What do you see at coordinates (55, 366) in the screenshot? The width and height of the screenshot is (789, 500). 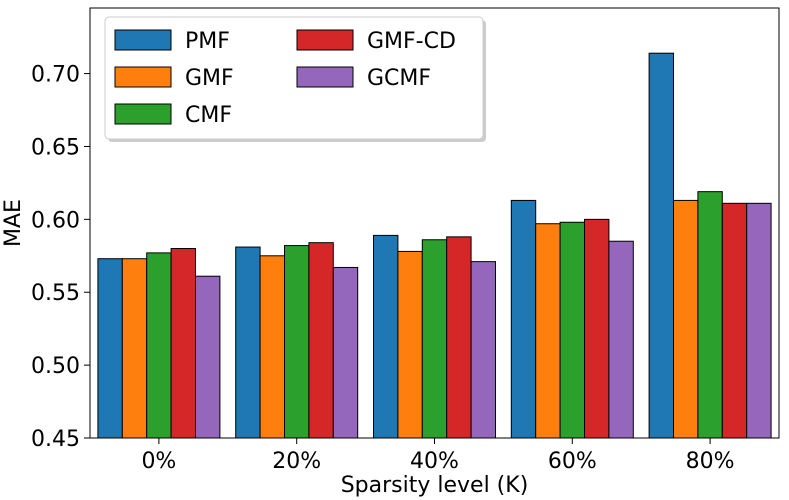 I see `y-tick-label: 0.50` at bounding box center [55, 366].